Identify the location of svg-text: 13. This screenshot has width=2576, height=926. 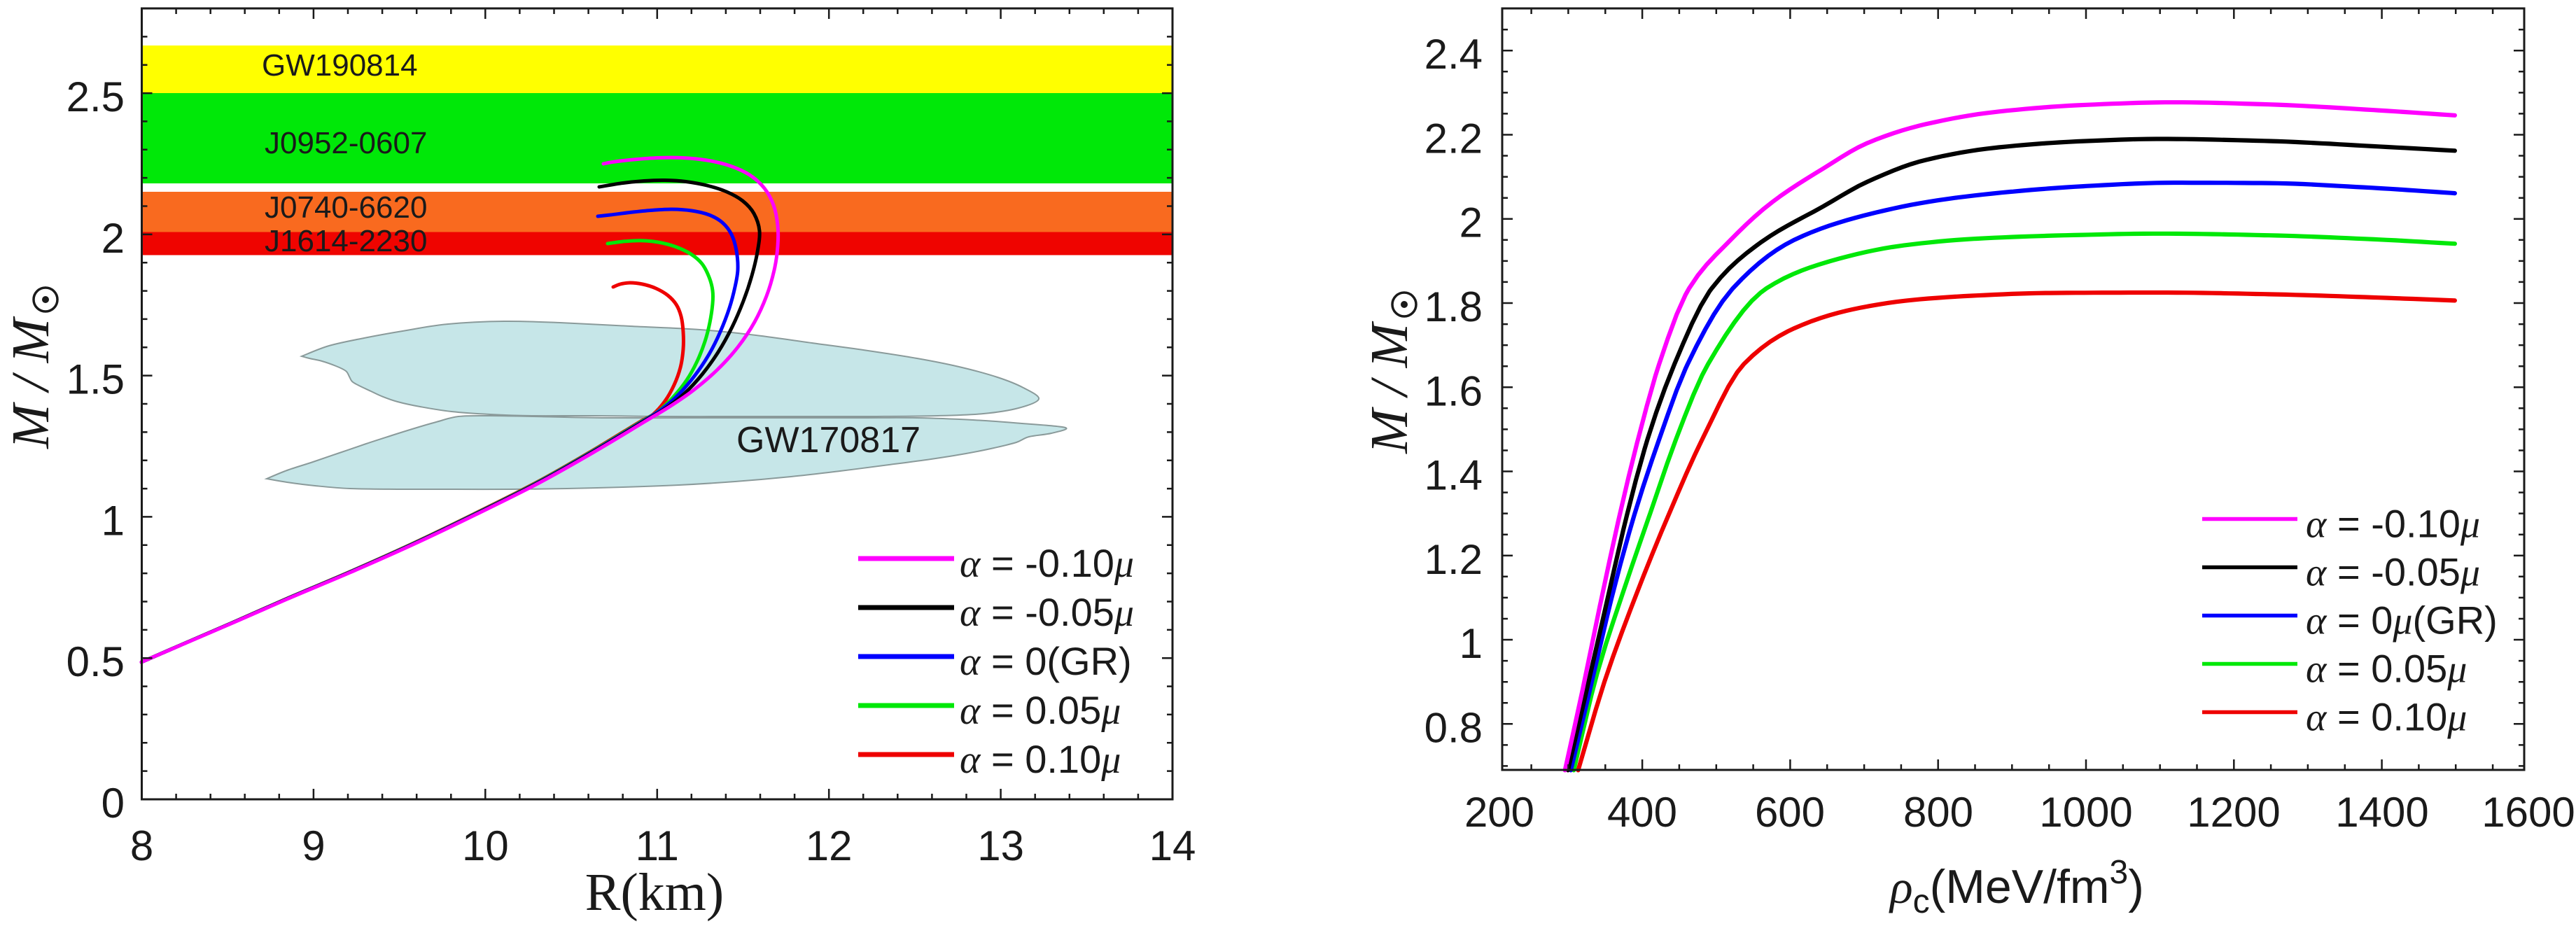
(1000, 845).